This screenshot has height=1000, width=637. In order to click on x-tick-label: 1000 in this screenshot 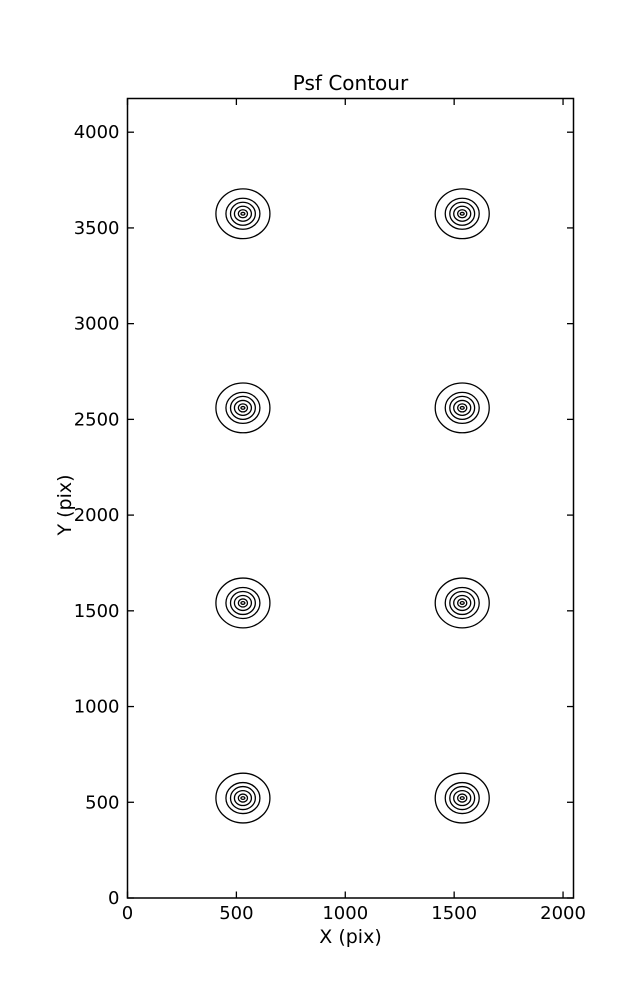, I will do `click(345, 913)`.